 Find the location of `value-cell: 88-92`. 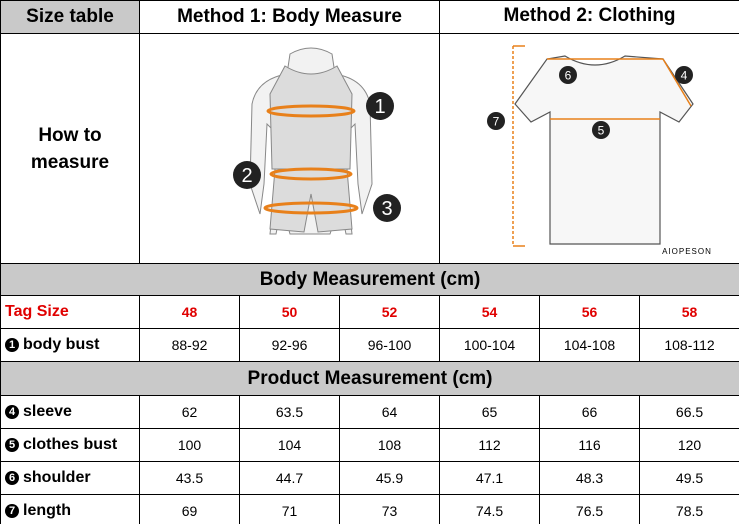

value-cell: 88-92 is located at coordinates (189, 345).